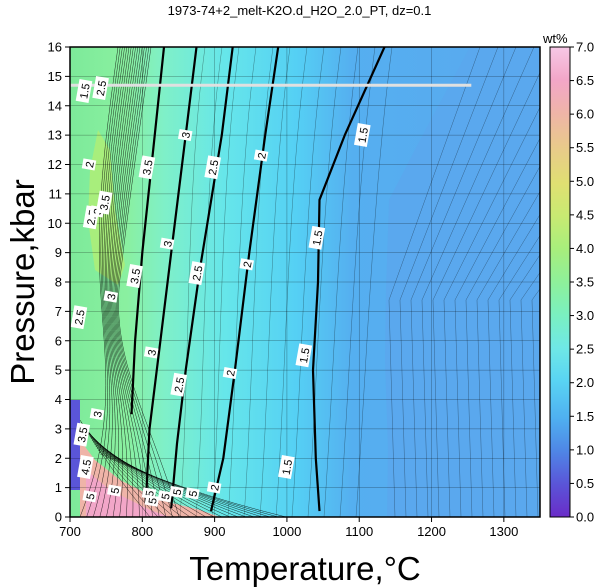  Describe the element at coordinates (585, 80) in the screenshot. I see `colorbar-tick-label: 6.5` at that location.